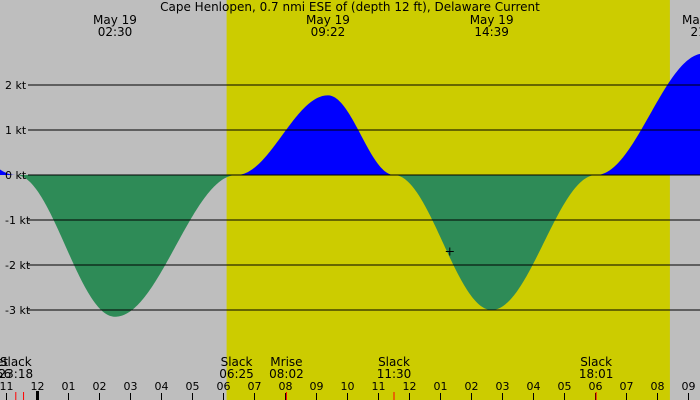 The height and width of the screenshot is (400, 700). Describe the element at coordinates (18, 310) in the screenshot. I see `y-tick-label: -3 kt` at that location.